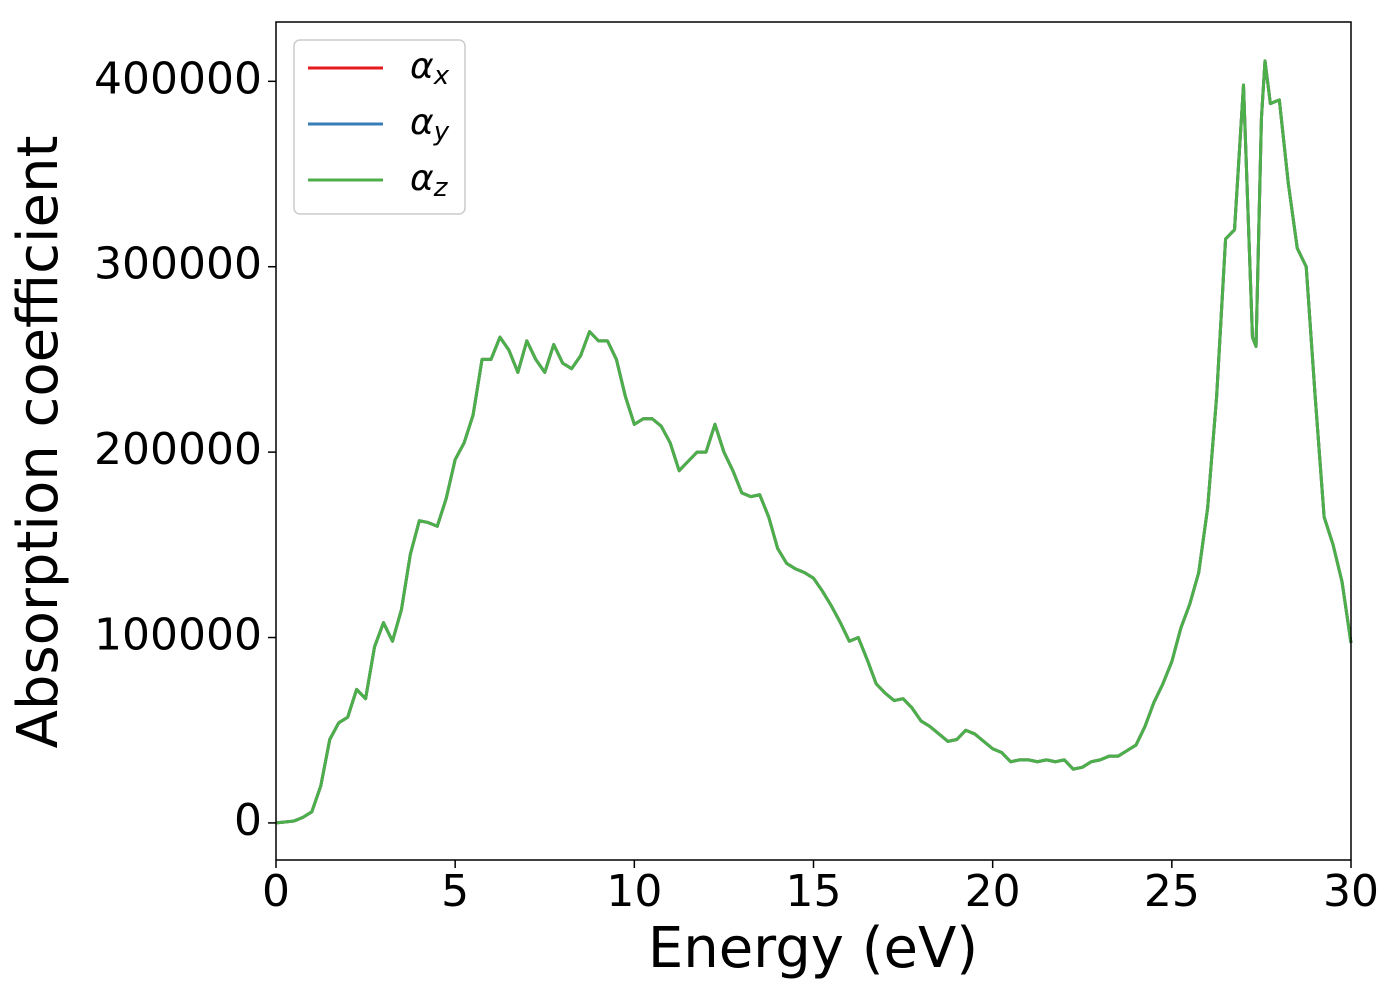 This screenshot has height=1000, width=1400. What do you see at coordinates (634, 891) in the screenshot?
I see `x-tick-label: 10` at bounding box center [634, 891].